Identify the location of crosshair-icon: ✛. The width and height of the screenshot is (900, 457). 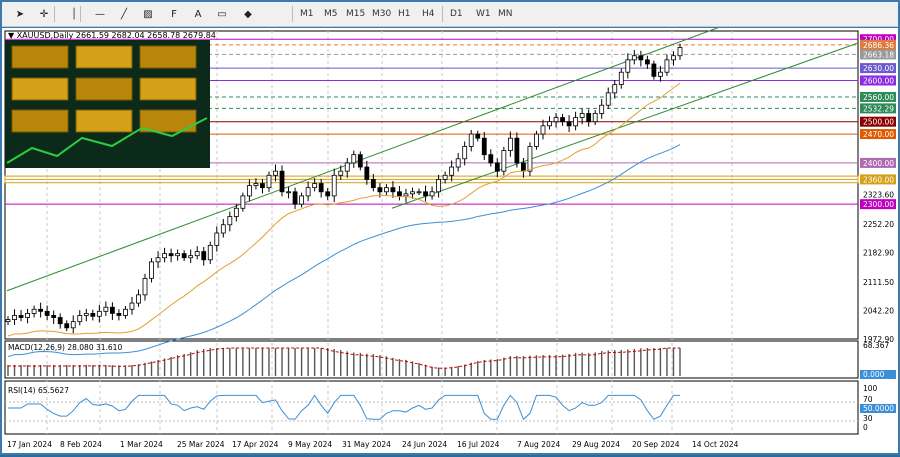
(44, 14).